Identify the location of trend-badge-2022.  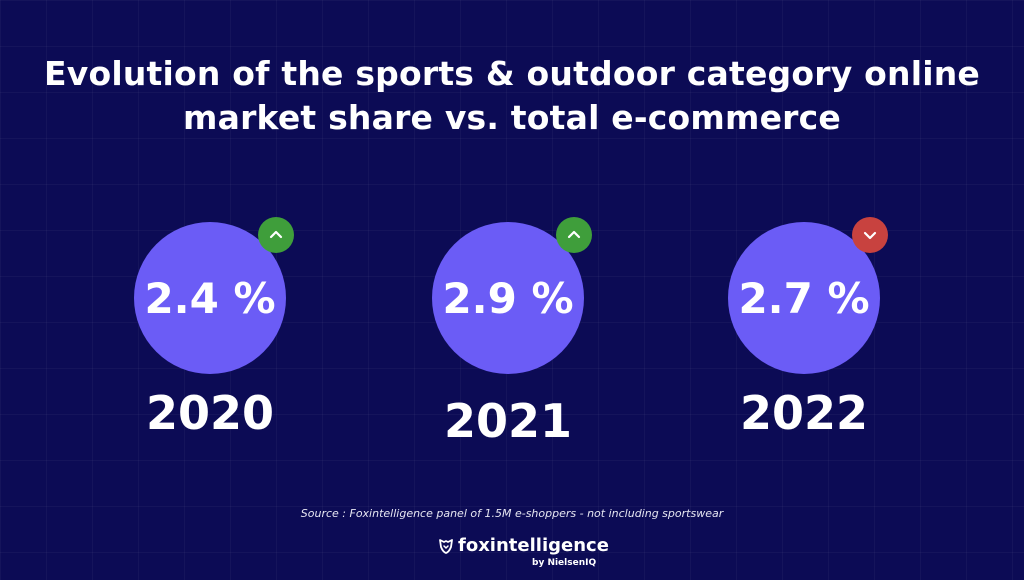
(870, 235).